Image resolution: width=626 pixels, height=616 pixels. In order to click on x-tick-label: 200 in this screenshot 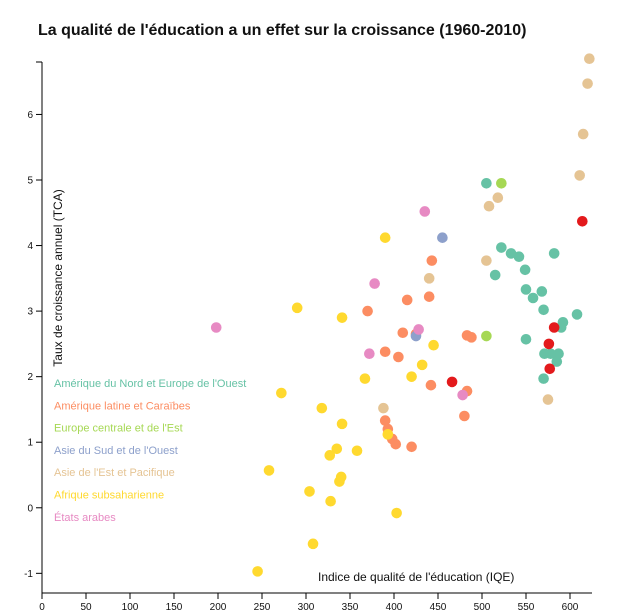, I will do `click(218, 607)`.